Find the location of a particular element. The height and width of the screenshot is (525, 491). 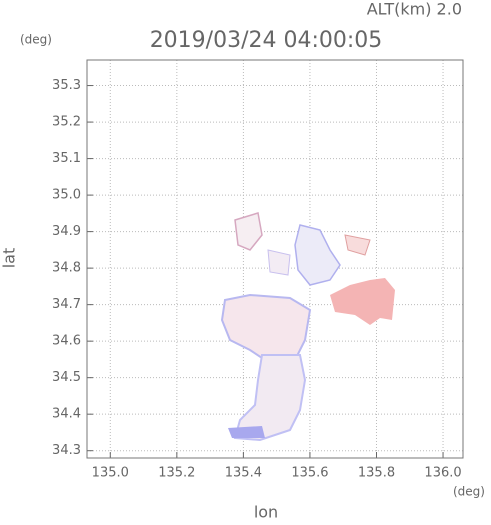

y-tick-label: 35.0 is located at coordinates (66, 195).